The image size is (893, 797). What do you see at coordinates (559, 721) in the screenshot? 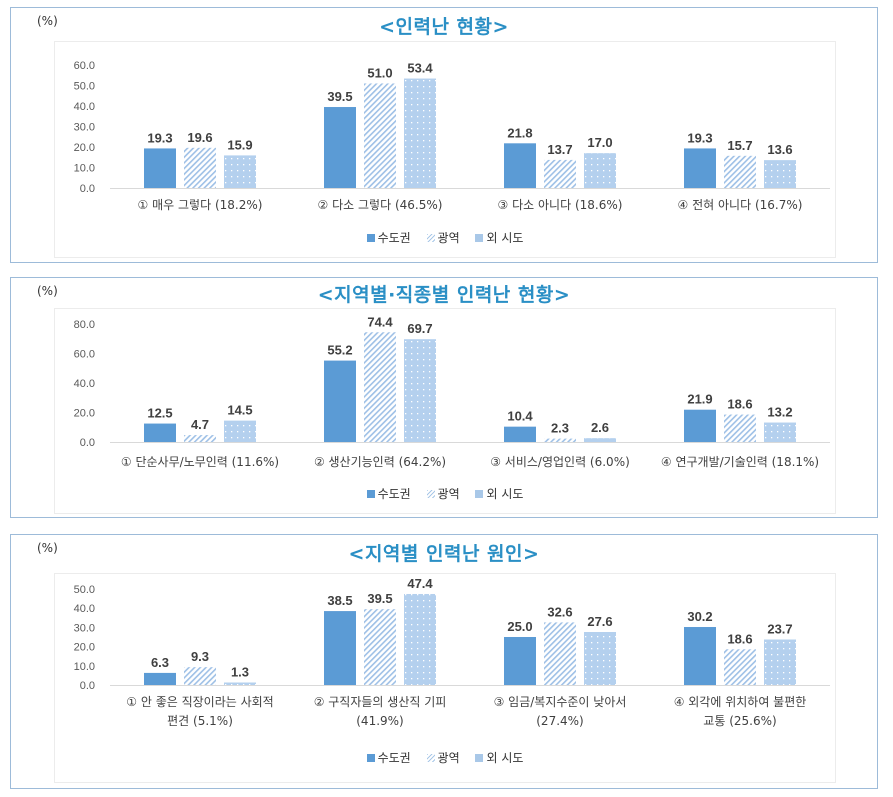
I see `category-label: (27.4%)` at bounding box center [559, 721].